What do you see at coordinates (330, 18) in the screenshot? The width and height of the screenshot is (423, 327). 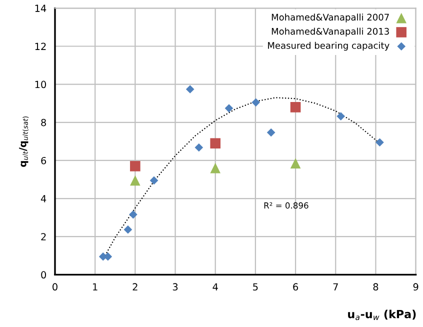 I see `legend-label: Mohamed&Vanapalli 2007` at bounding box center [330, 18].